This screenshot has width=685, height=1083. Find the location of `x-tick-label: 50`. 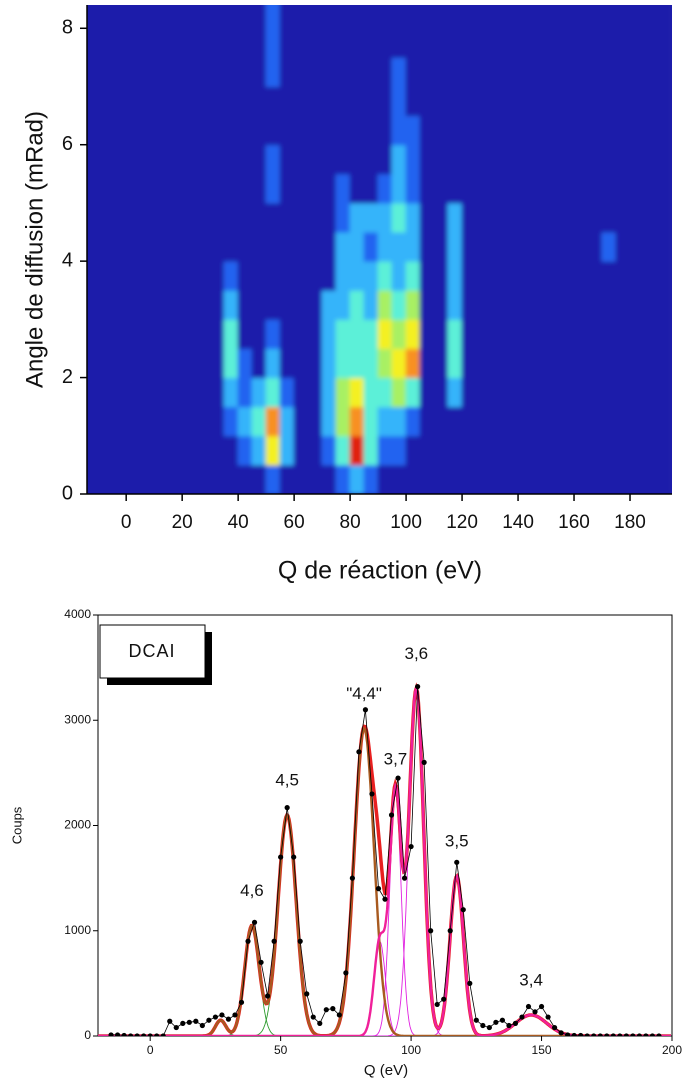

x-tick-label: 50 is located at coordinates (281, 1050).